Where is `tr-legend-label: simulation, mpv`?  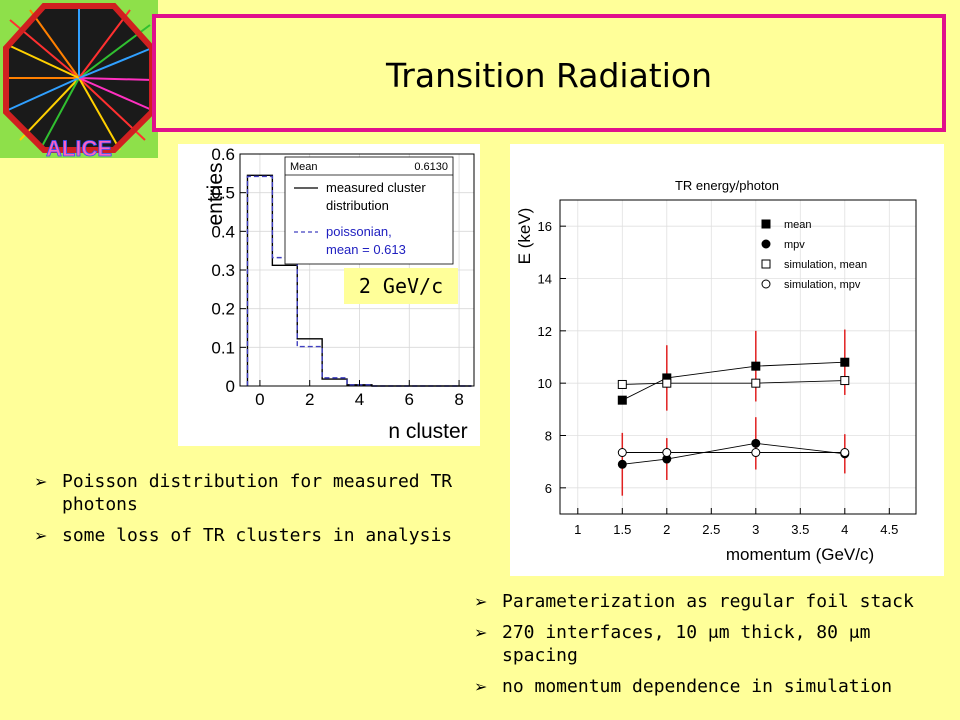 tr-legend-label: simulation, mpv is located at coordinates (822, 285).